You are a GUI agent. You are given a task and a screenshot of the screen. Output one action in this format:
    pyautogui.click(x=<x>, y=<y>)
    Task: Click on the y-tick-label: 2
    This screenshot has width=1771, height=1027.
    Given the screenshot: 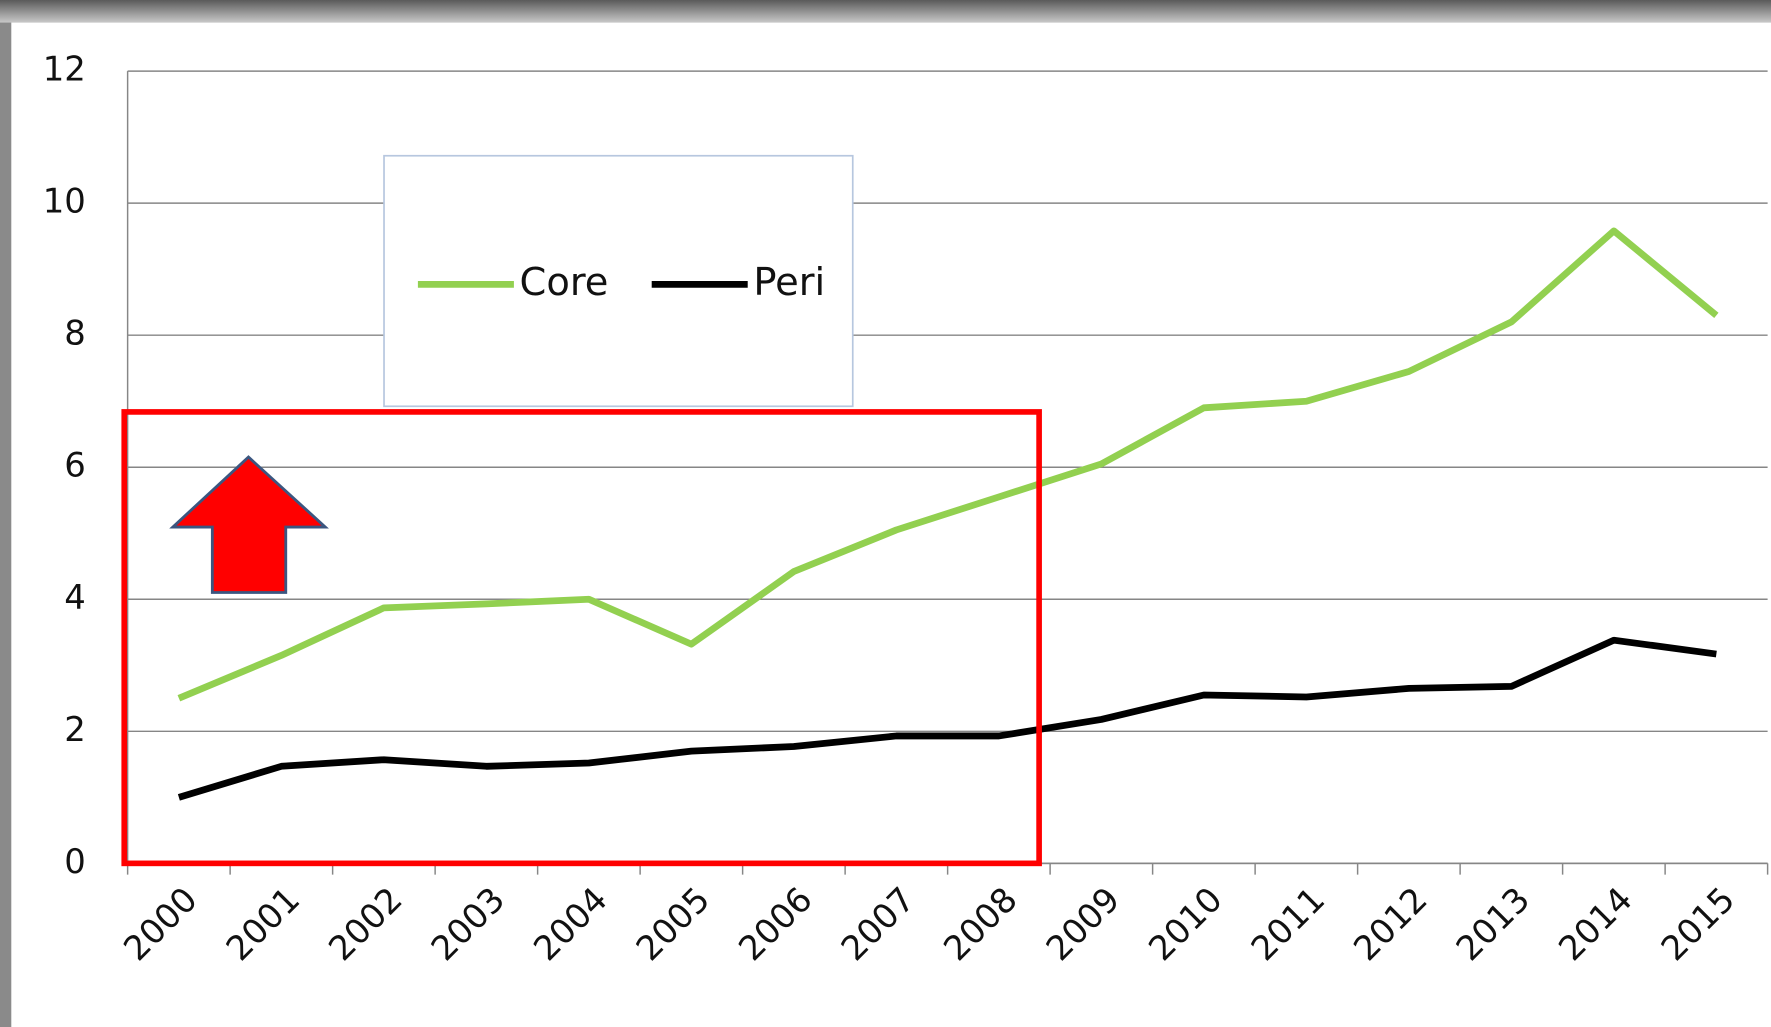 What is the action you would take?
    pyautogui.click(x=75, y=729)
    